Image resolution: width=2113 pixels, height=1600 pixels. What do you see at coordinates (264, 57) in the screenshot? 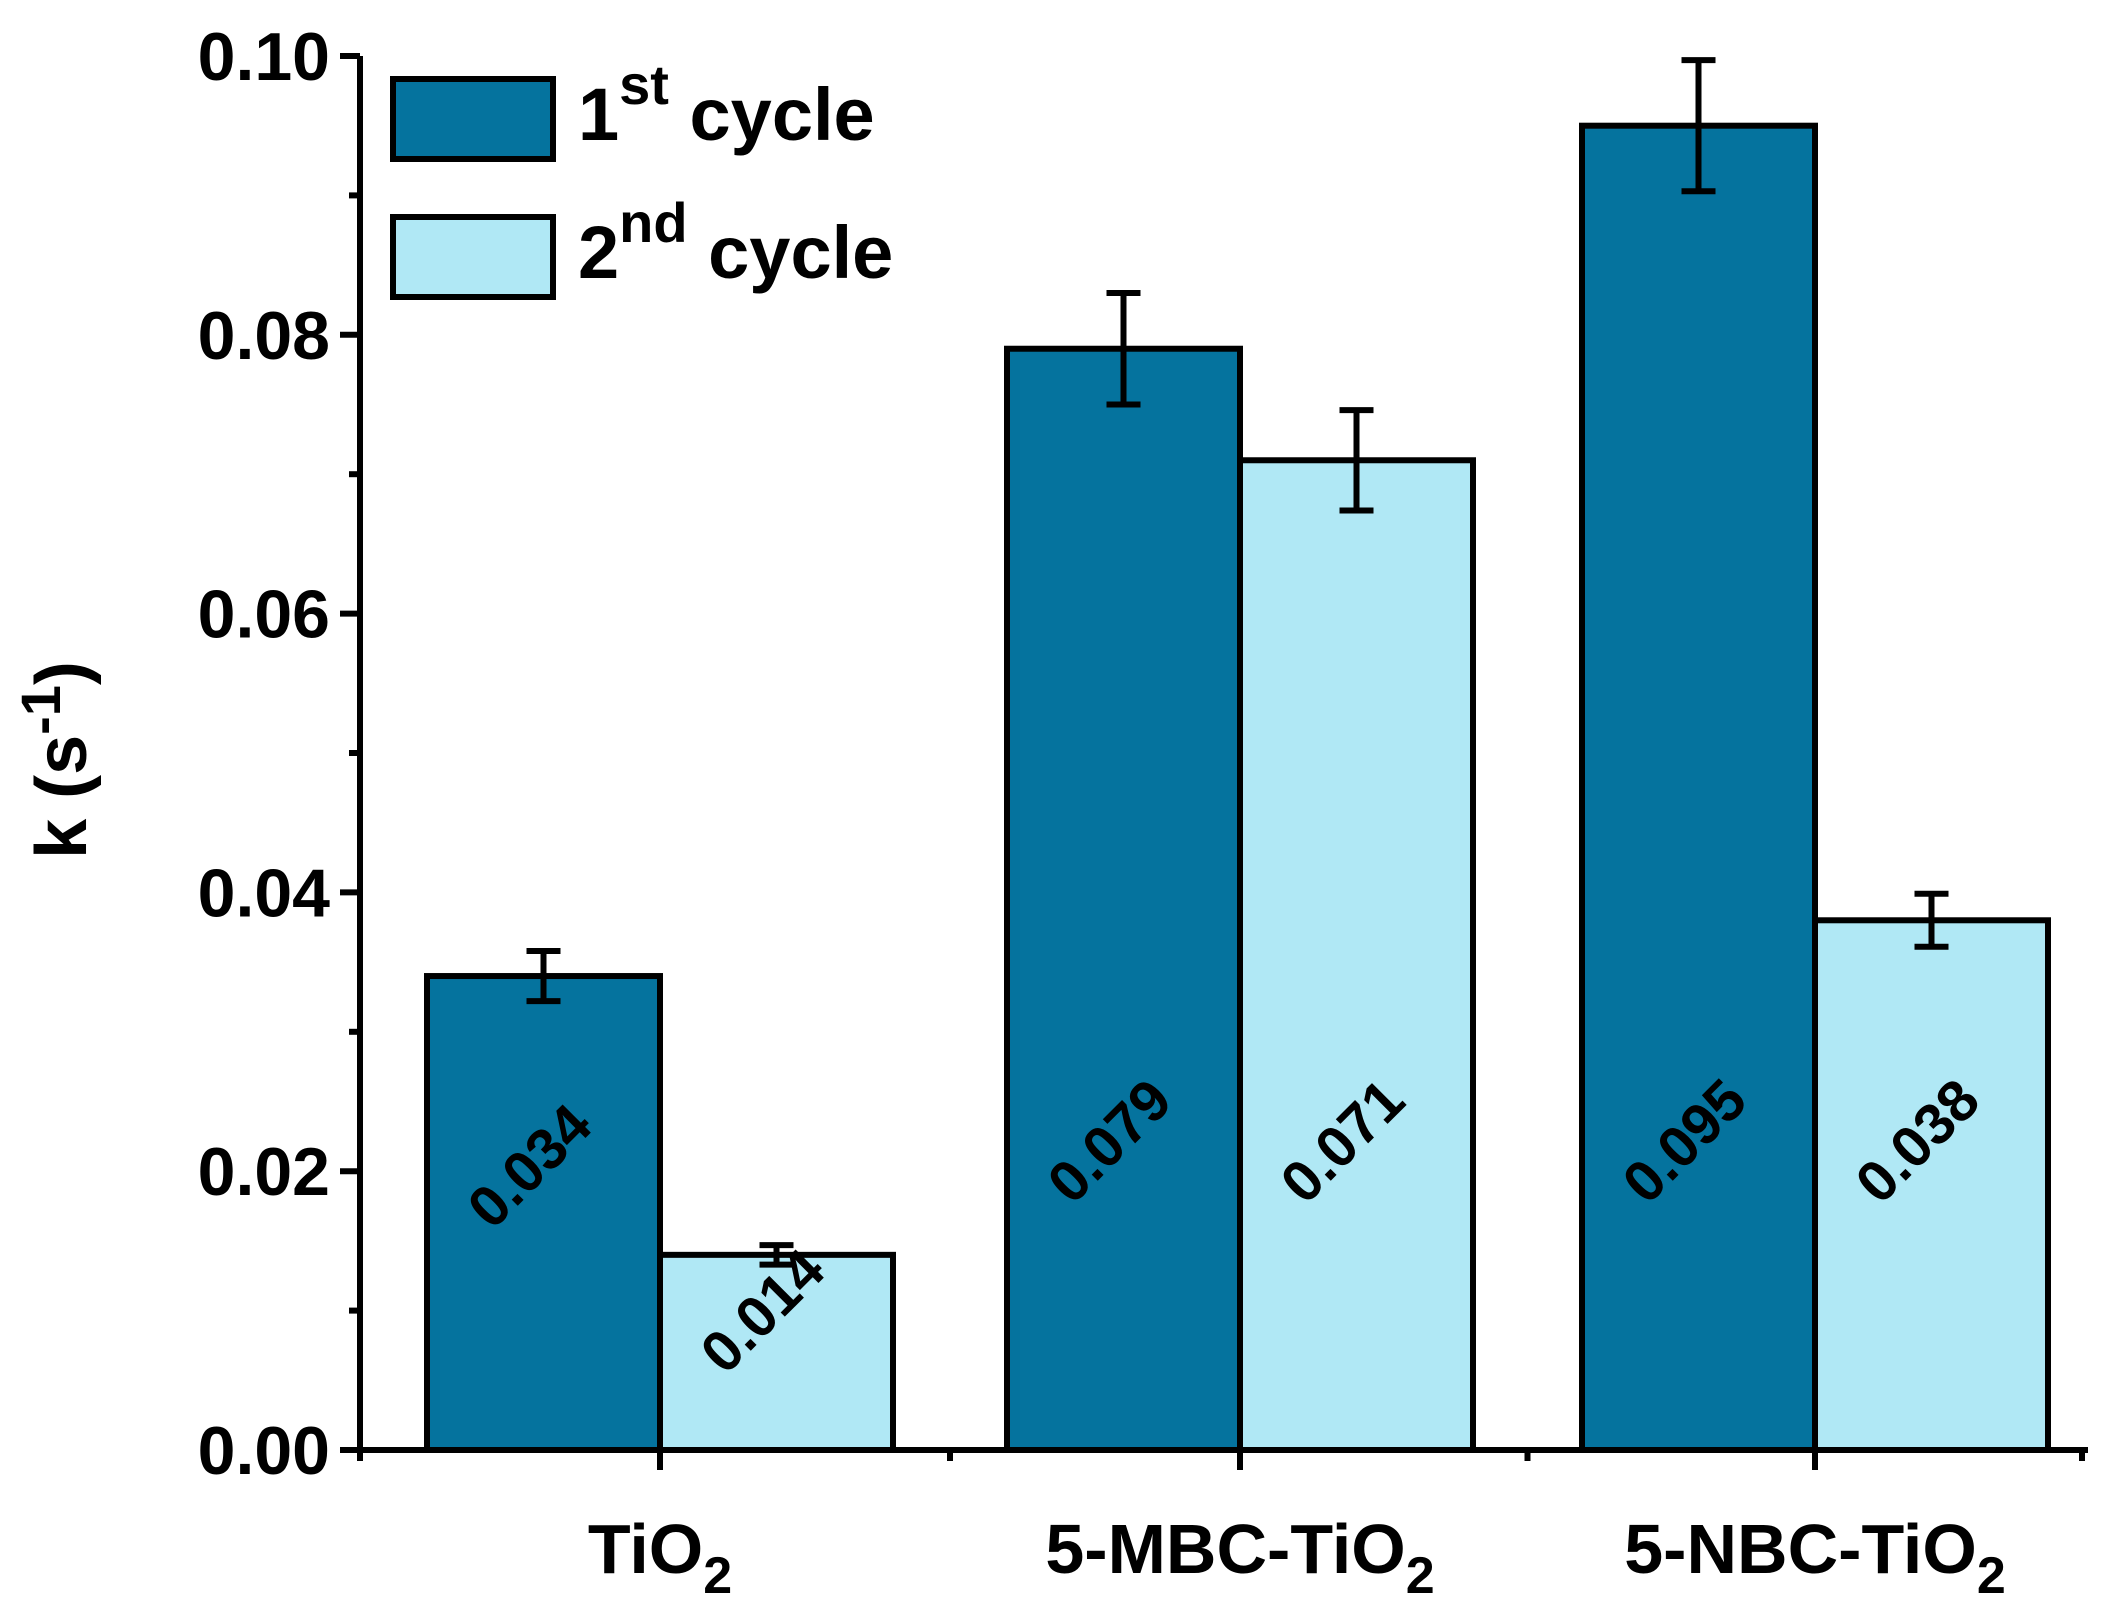
I see `y-tick-label: 0.10` at bounding box center [264, 57].